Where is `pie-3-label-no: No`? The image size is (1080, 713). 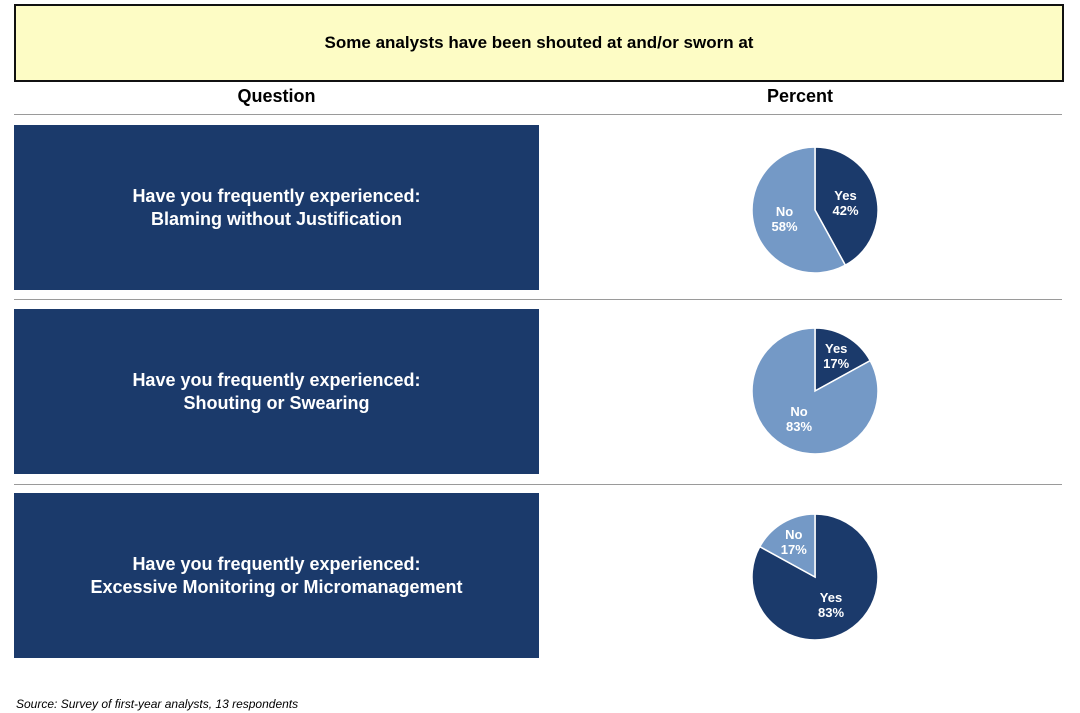 pie-3-label-no: No is located at coordinates (793, 534).